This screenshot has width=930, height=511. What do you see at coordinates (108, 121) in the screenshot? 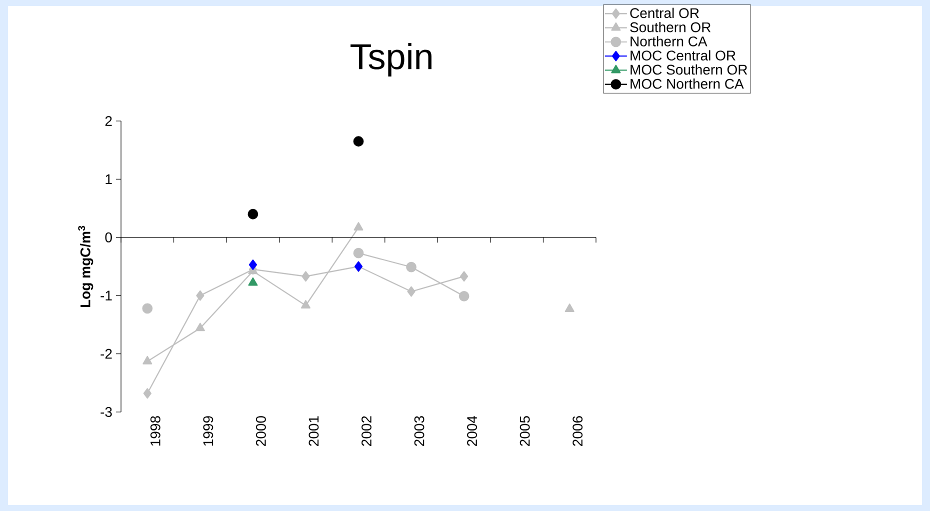
I see `y-tick-label: 2` at bounding box center [108, 121].